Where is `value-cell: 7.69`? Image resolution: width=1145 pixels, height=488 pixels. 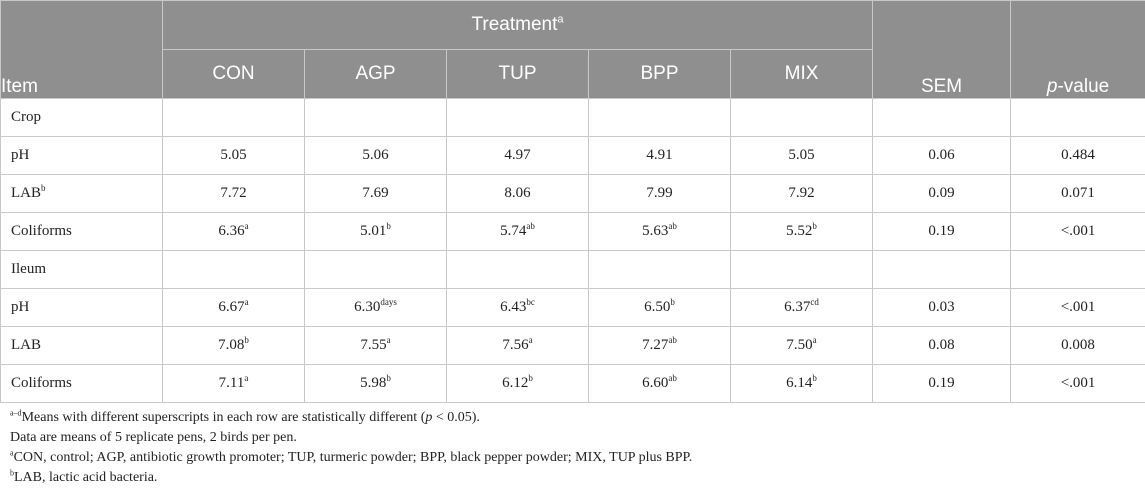 value-cell: 7.69 is located at coordinates (375, 193).